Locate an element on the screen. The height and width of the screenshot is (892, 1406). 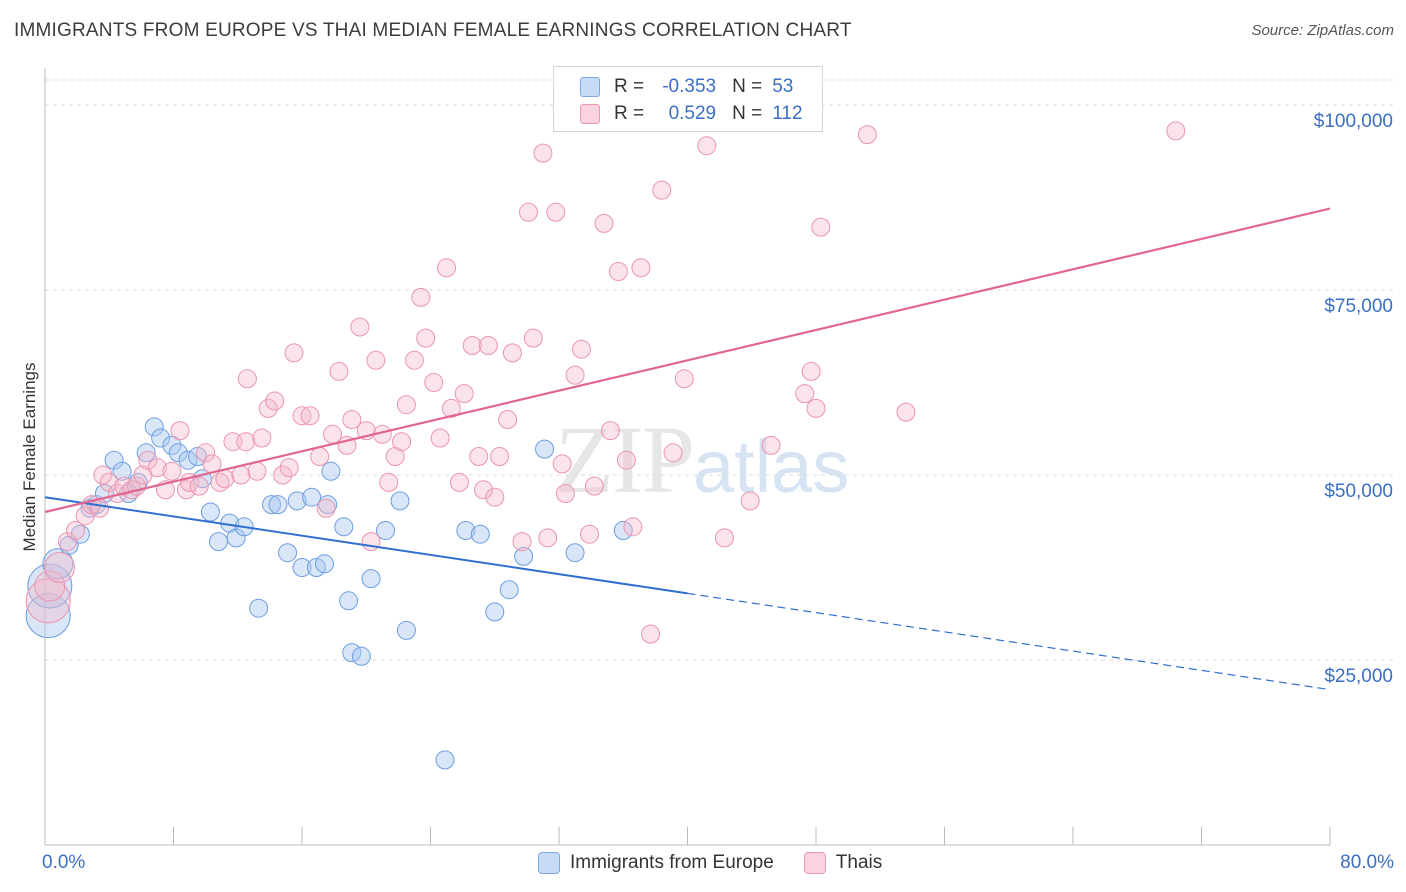
y-tick-label: $100,000 is located at coordinates (1353, 121).